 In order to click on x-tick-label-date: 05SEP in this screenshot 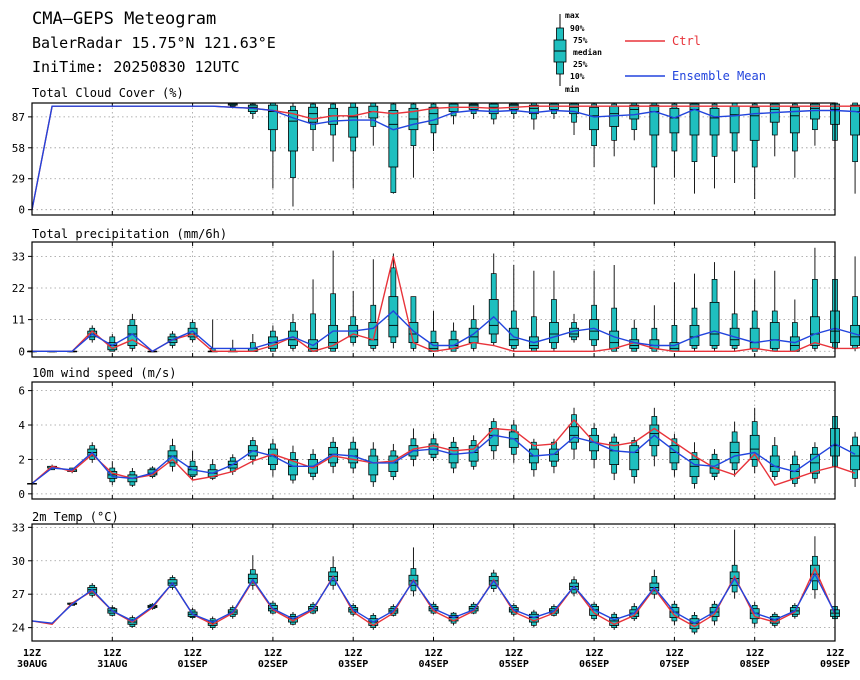, I will do `click(514, 664)`.